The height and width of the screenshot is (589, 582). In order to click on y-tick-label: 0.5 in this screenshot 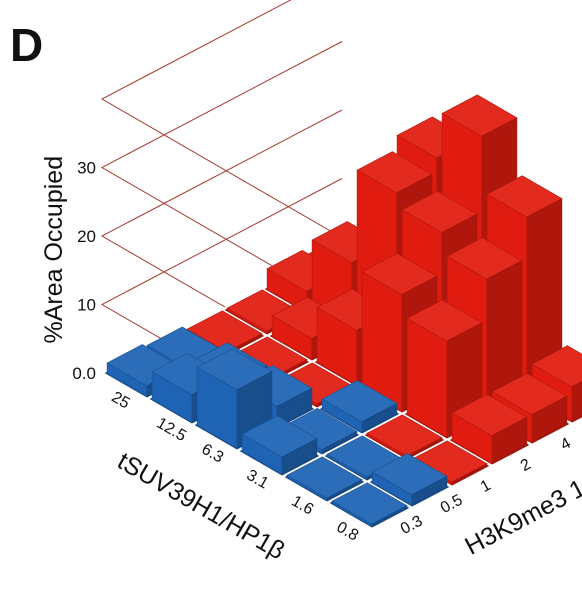, I will do `click(452, 504)`.